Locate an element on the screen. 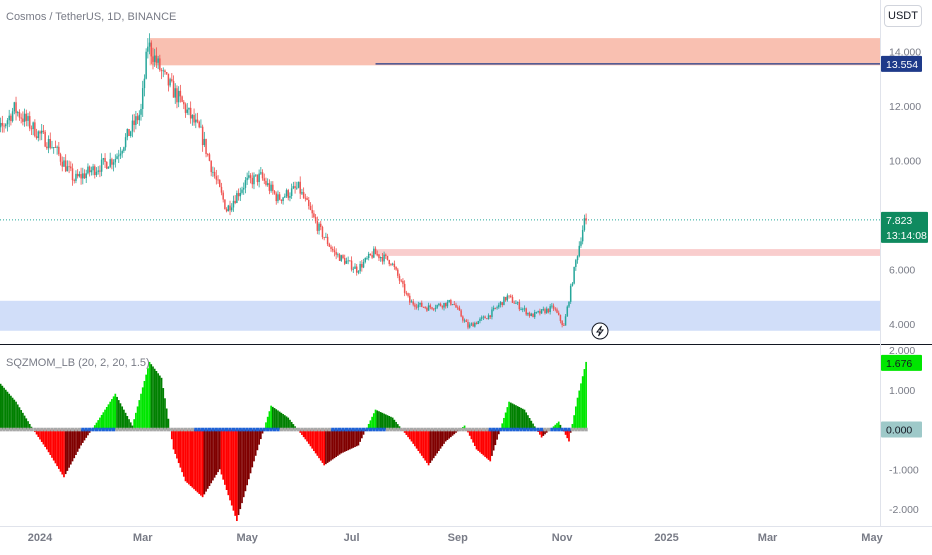  time-axis-tick: 2024 is located at coordinates (40, 538).